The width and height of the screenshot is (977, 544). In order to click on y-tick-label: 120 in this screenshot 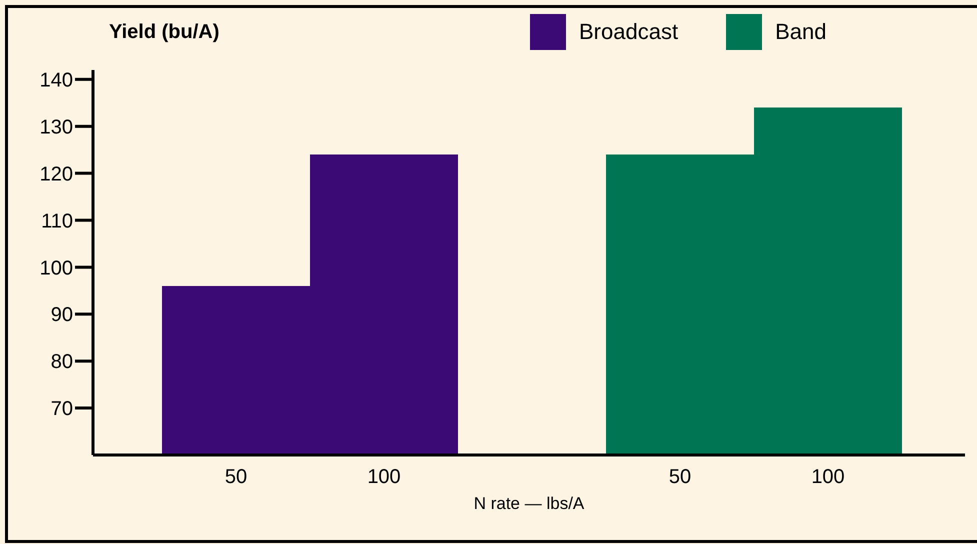, I will do `click(56, 174)`.